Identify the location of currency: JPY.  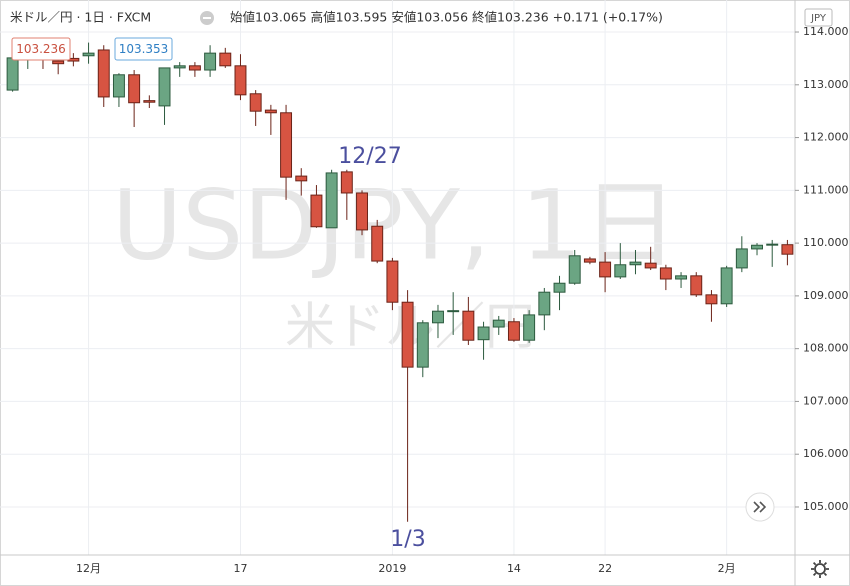
(818, 18).